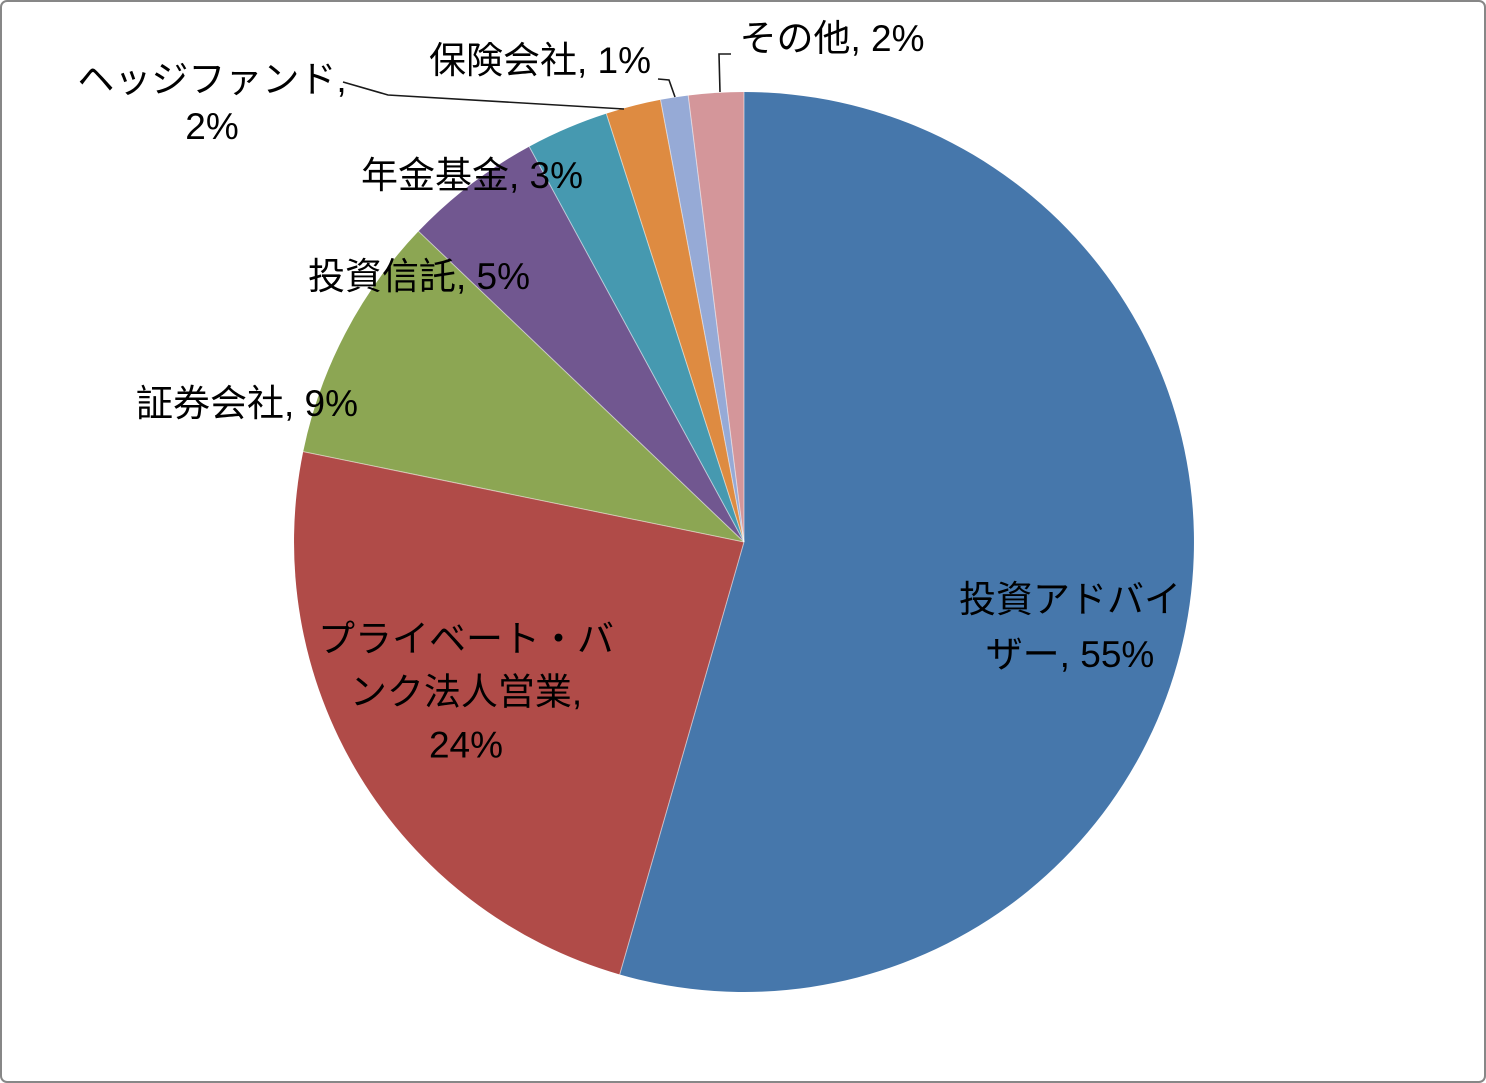 Image resolution: width=1486 pixels, height=1083 pixels. What do you see at coordinates (540, 60) in the screenshot?
I see `pie-label-insurance: 保険会社, 1%` at bounding box center [540, 60].